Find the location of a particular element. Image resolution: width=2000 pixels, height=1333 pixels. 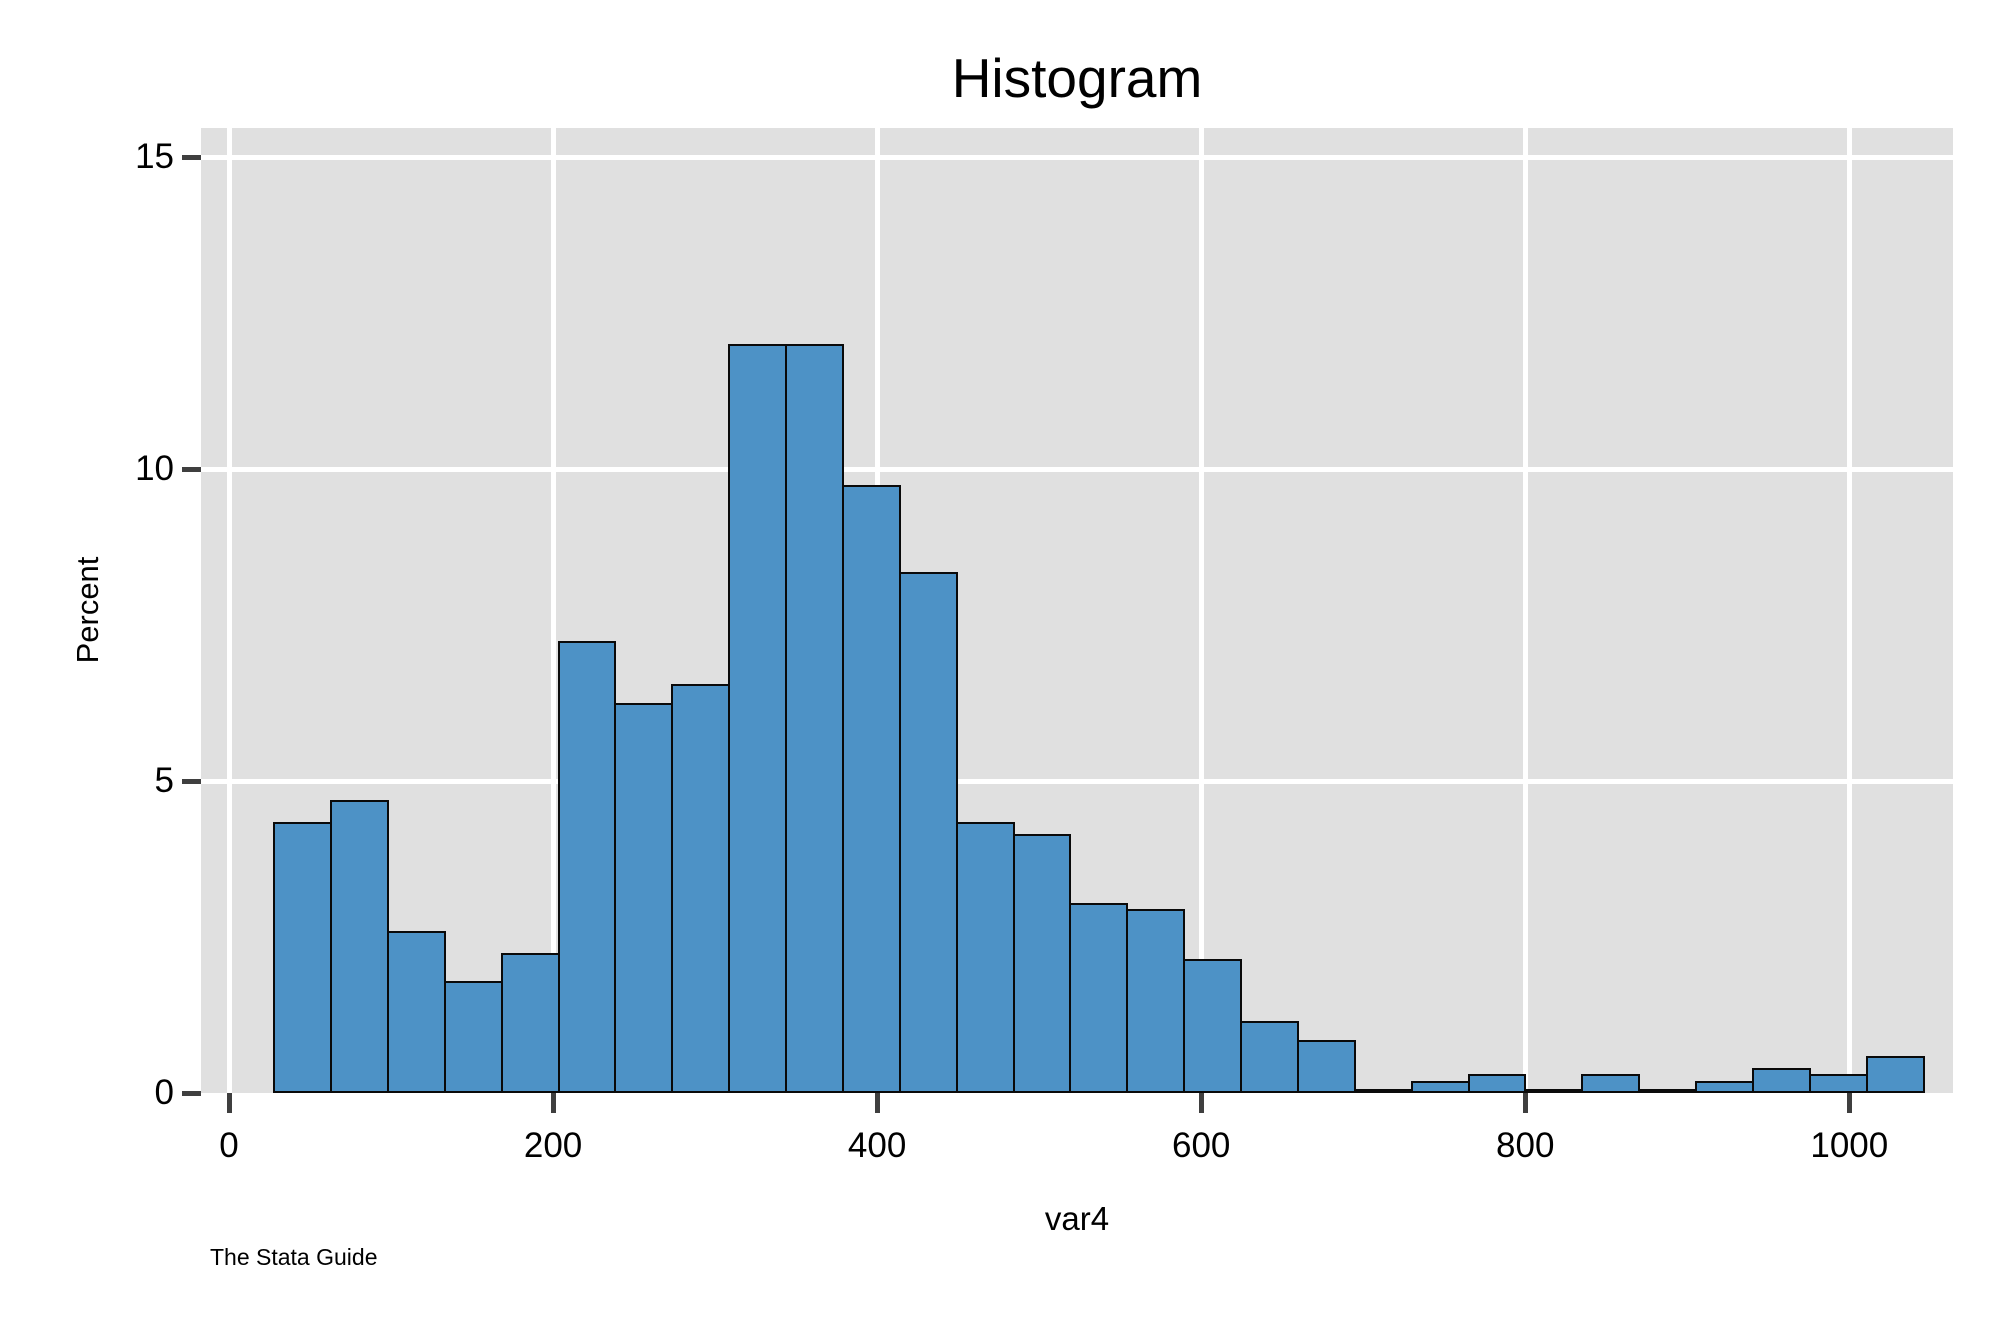

x-tick-label: 600 is located at coordinates (1201, 1145).